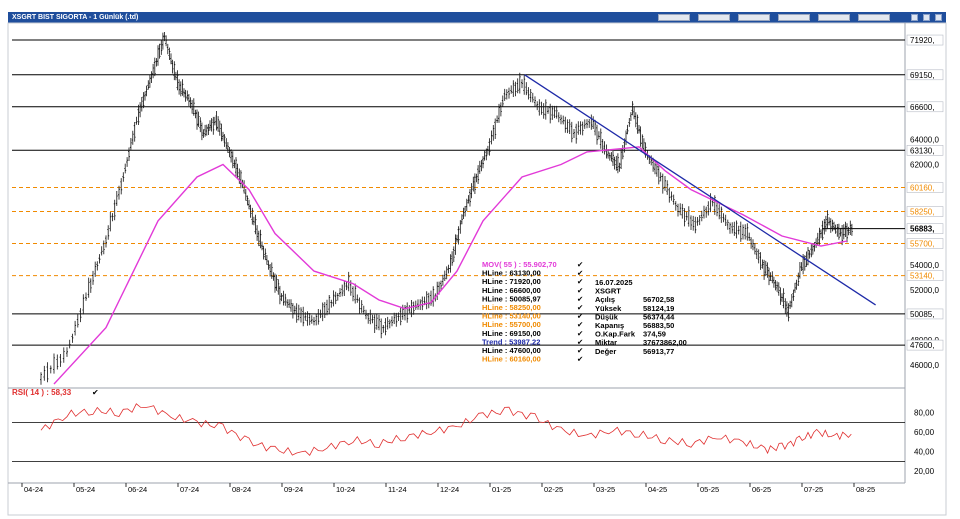 This screenshot has width=960, height=519. Describe the element at coordinates (511, 316) in the screenshot. I see `legend-entry: HLine : 53140,00` at that location.